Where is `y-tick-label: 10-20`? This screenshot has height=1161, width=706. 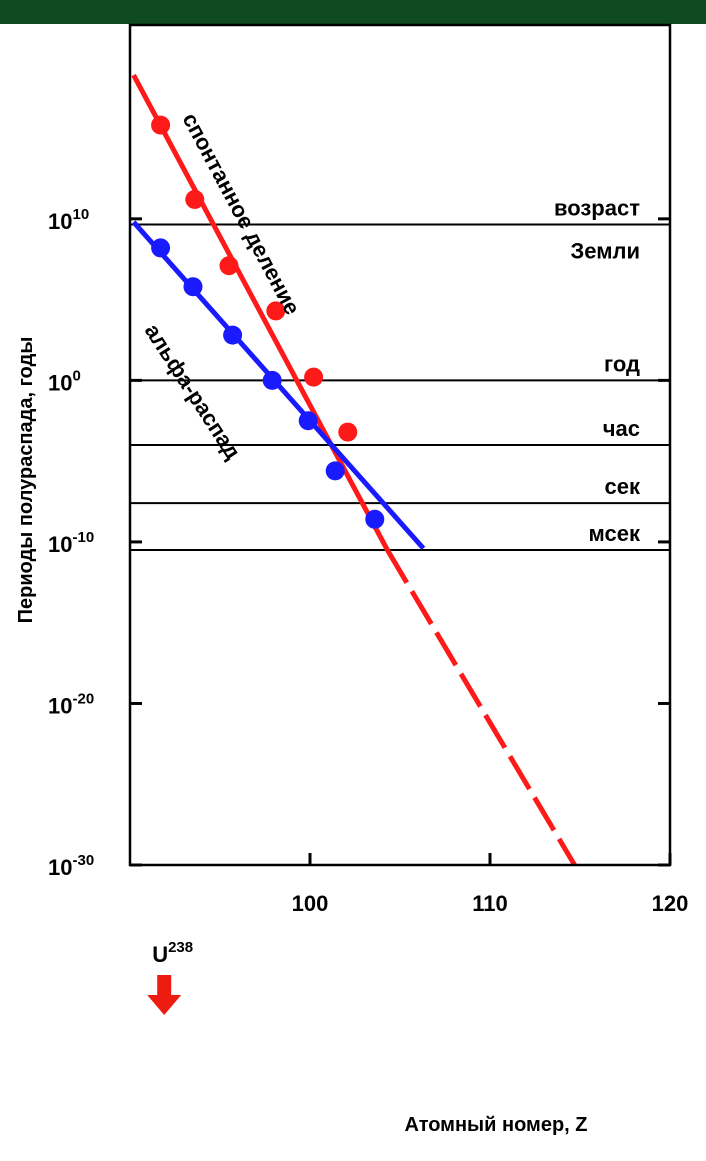 y-tick-label: 10-20 is located at coordinates (71, 704).